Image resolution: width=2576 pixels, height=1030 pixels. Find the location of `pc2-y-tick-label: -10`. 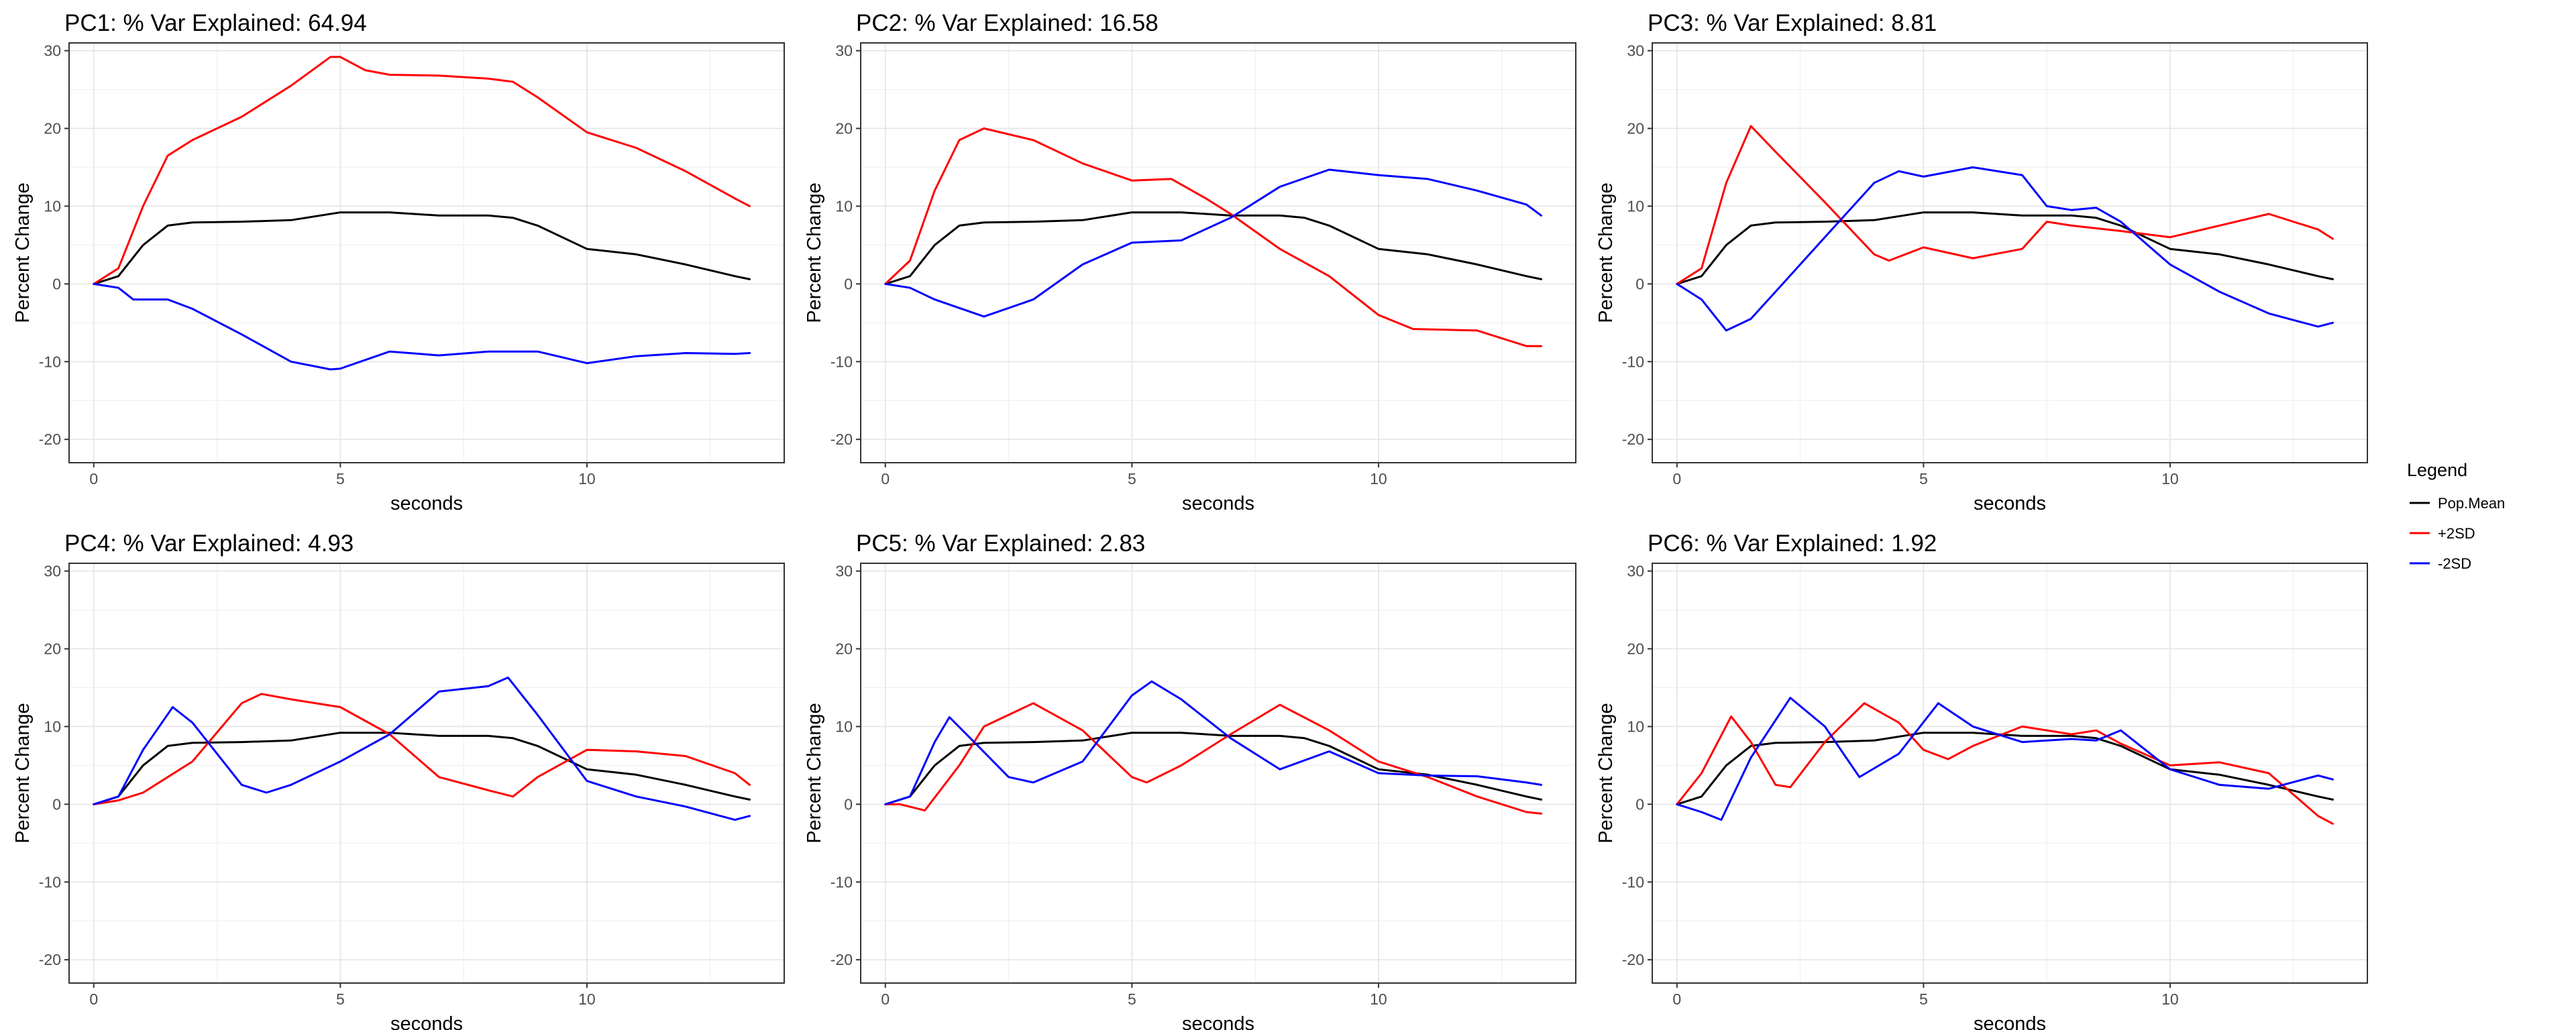

pc2-y-tick-label: -10 is located at coordinates (841, 361).